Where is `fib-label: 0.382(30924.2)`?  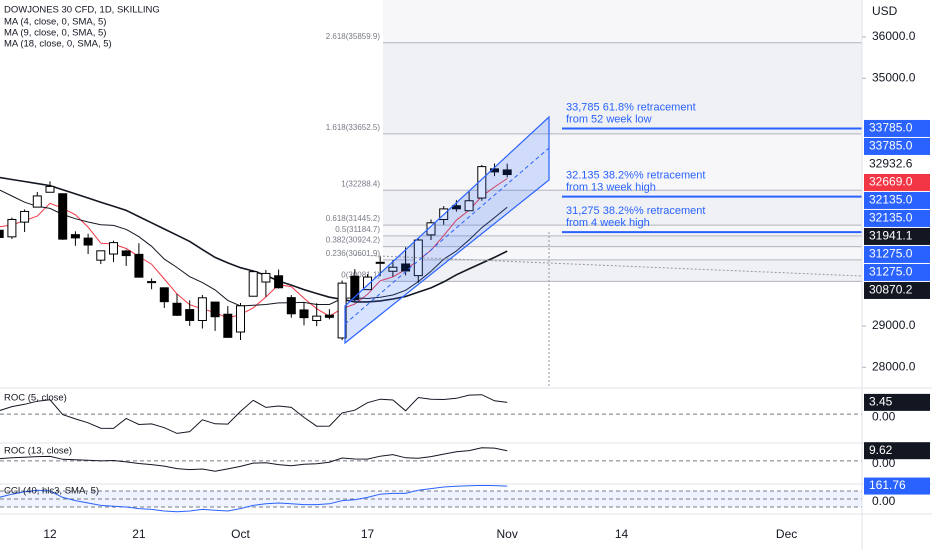 fib-label: 0.382(30924.2) is located at coordinates (353, 240).